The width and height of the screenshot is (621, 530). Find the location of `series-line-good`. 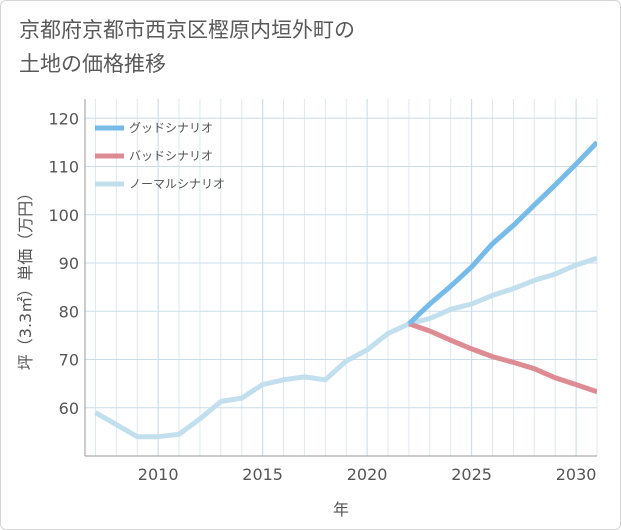

series-line-good is located at coordinates (502, 233).